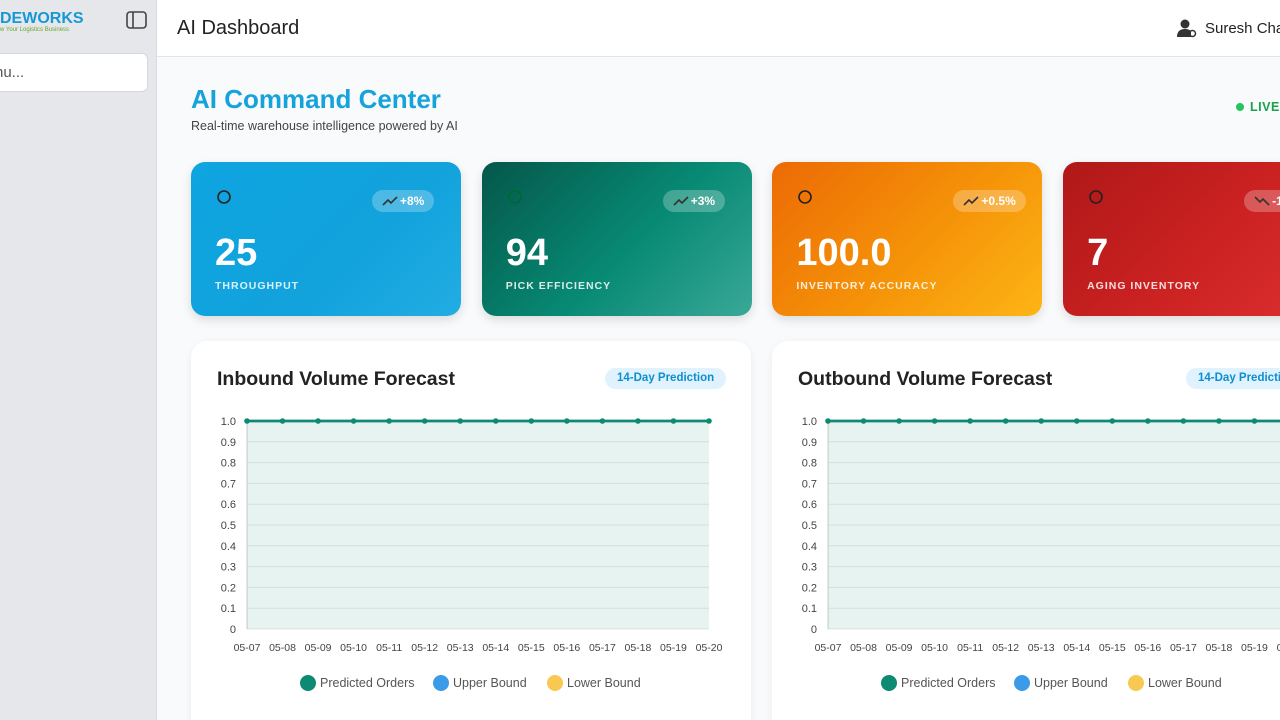 The image size is (1280, 720). Describe the element at coordinates (228, 609) in the screenshot. I see `y-tick-label: 0.1` at that location.